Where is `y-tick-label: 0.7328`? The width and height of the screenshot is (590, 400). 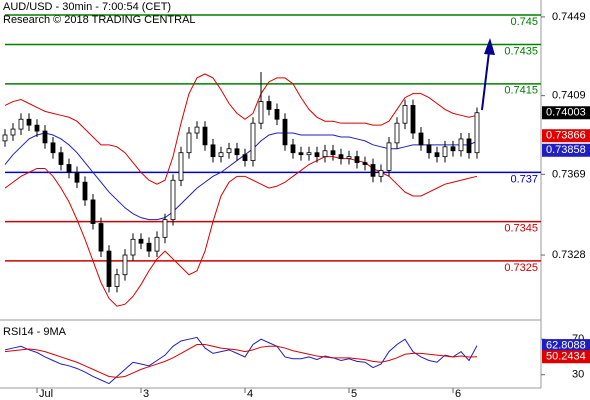 y-tick-label: 0.7328 is located at coordinates (569, 255).